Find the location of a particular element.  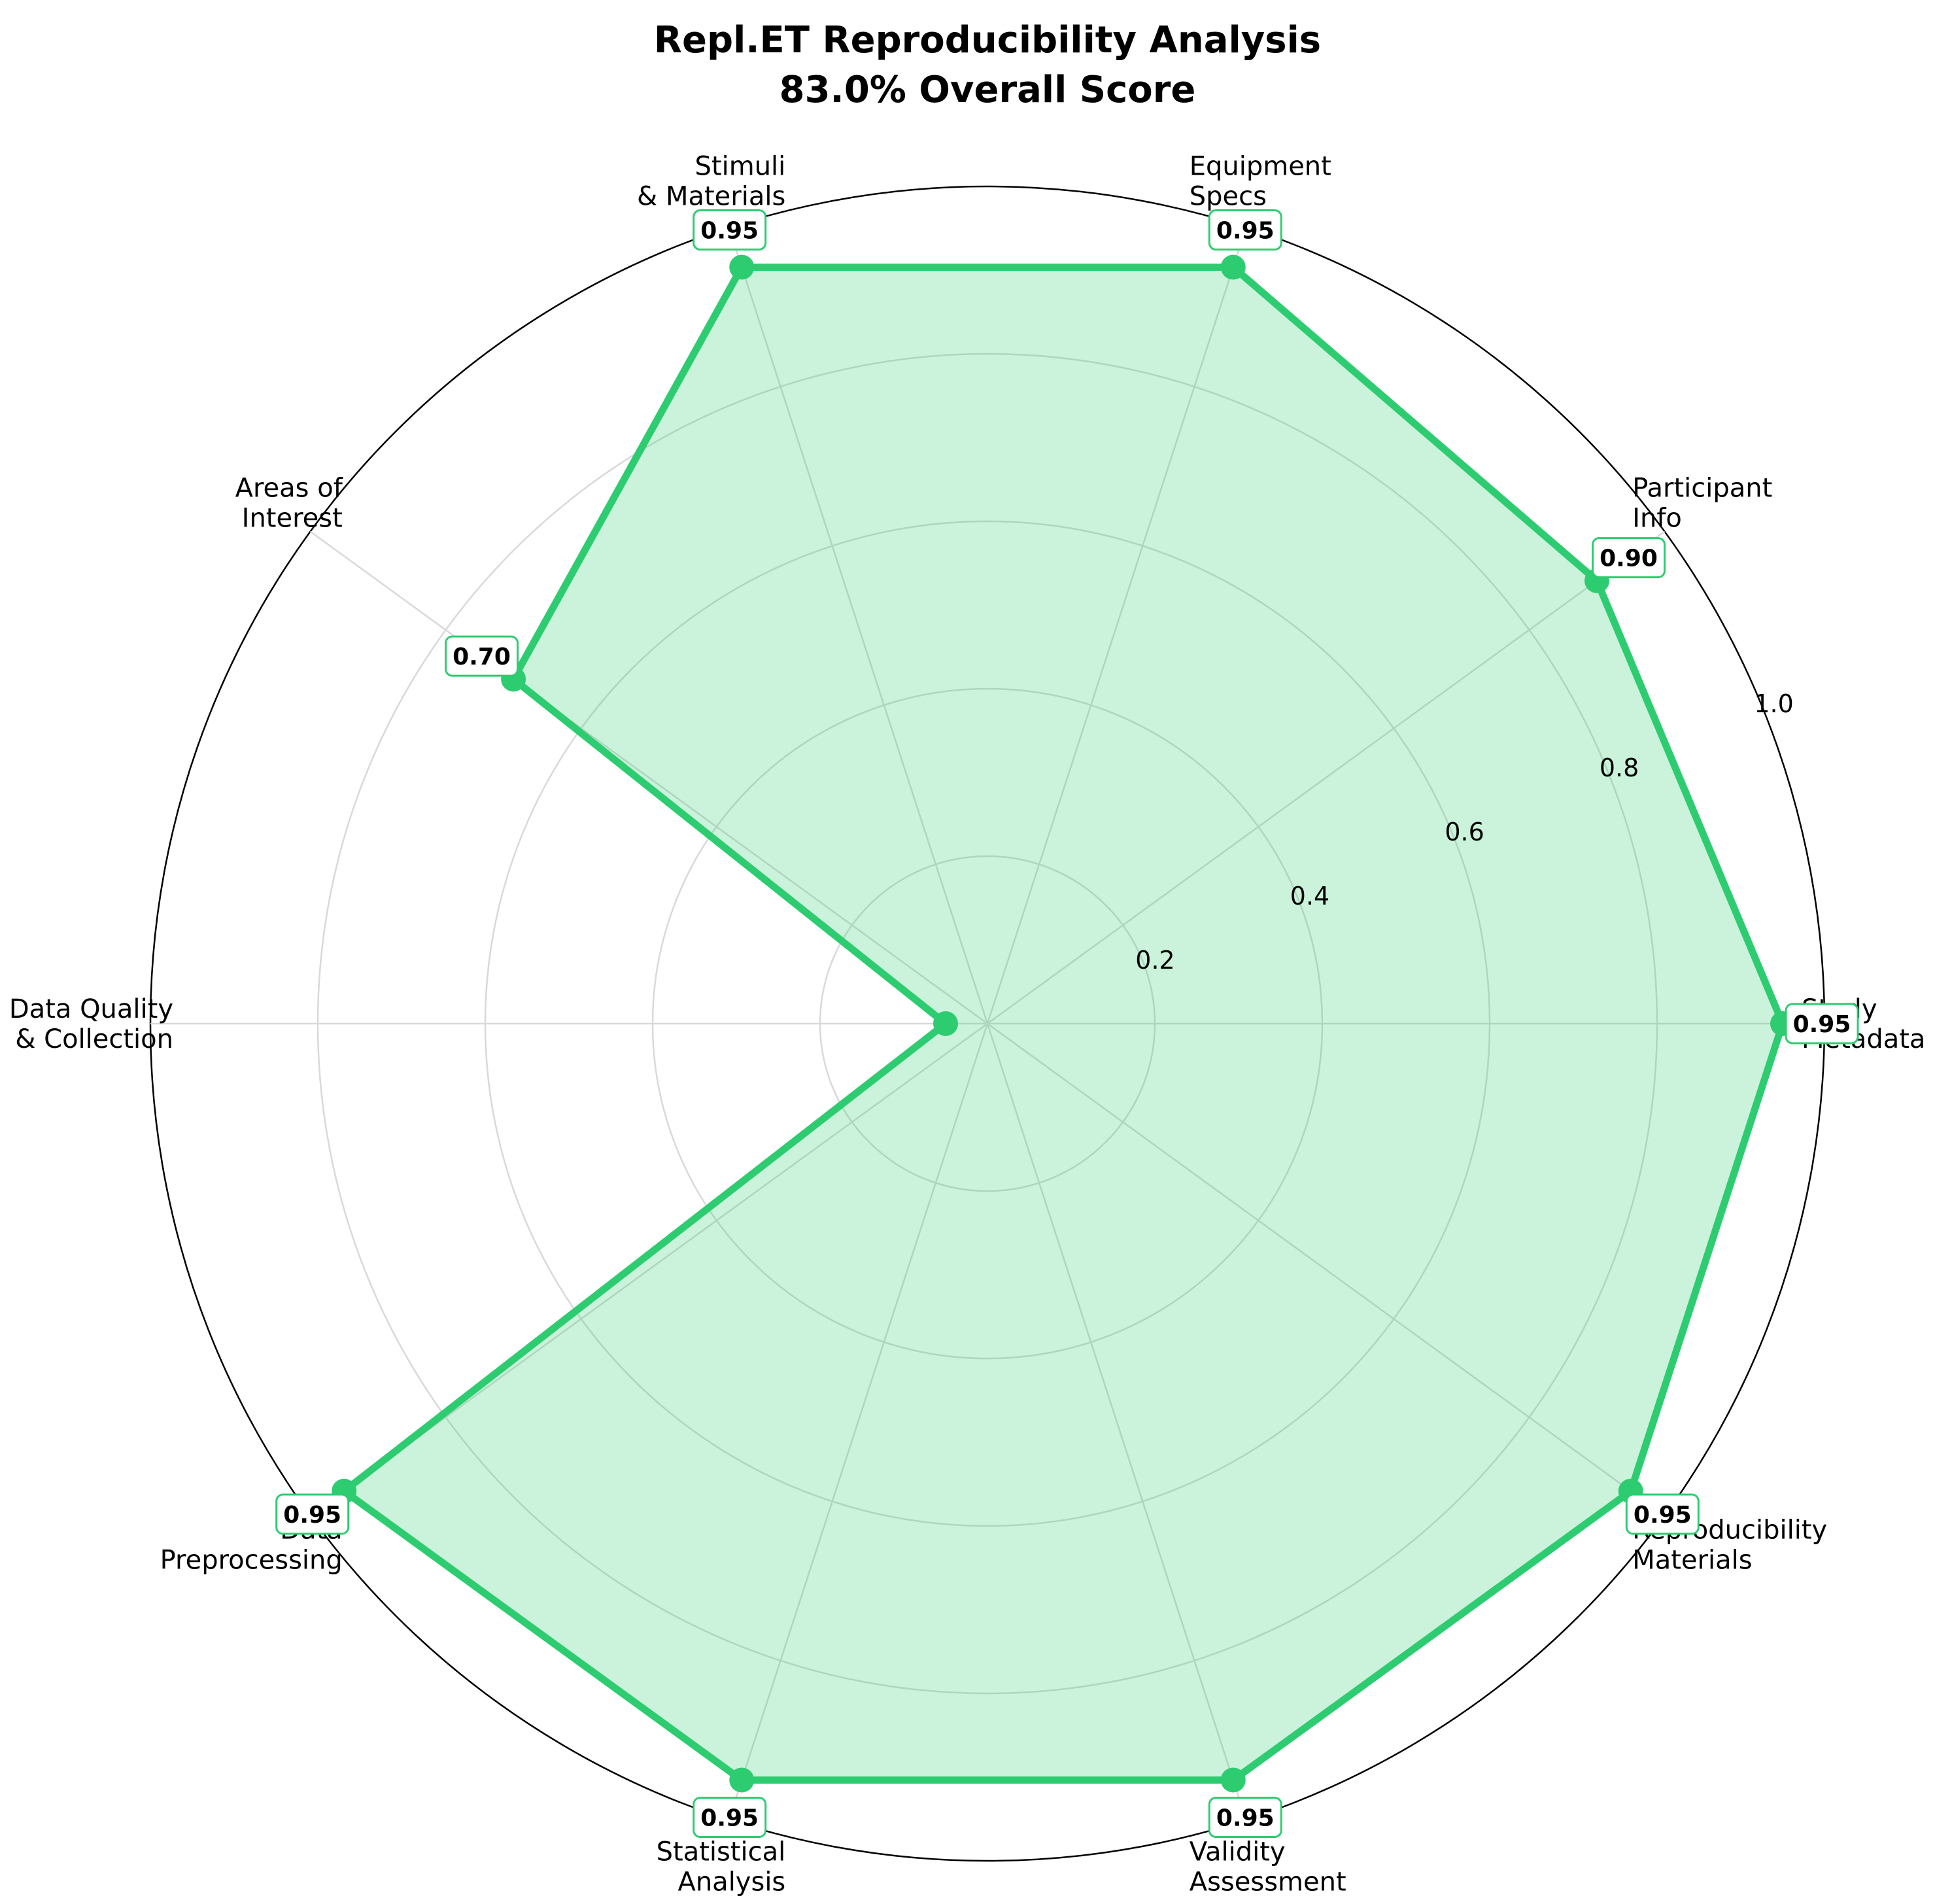

radial-tick-label: 0.6 is located at coordinates (1464, 832).